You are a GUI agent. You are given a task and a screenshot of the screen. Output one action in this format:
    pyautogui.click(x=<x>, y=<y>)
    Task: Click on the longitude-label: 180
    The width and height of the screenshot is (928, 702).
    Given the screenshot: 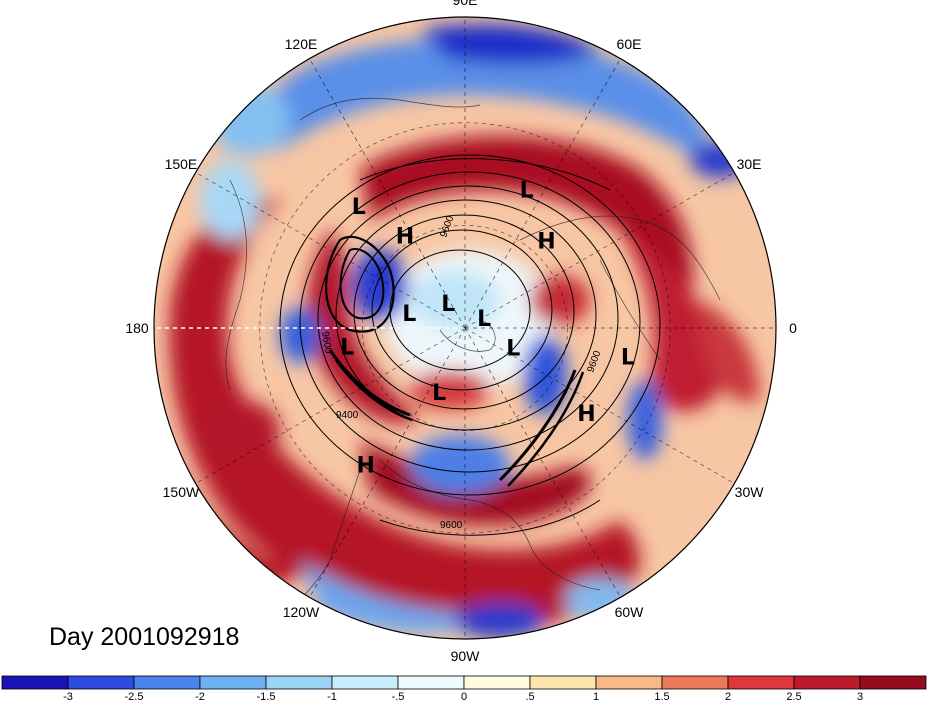 What is the action you would take?
    pyautogui.click(x=137, y=328)
    